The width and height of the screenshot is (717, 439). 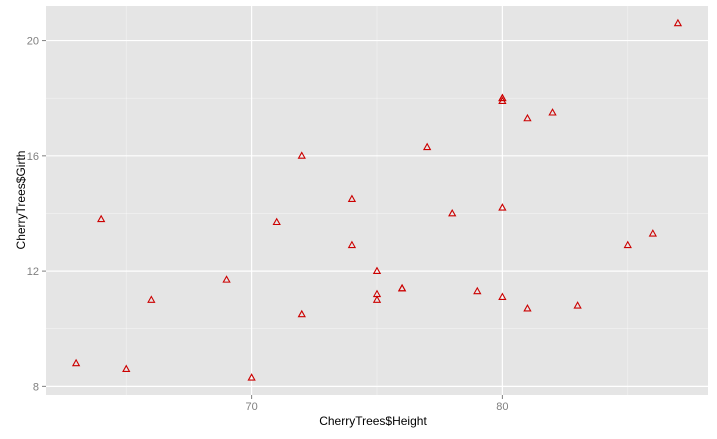 What do you see at coordinates (36, 387) in the screenshot?
I see `y-tick-label: 8` at bounding box center [36, 387].